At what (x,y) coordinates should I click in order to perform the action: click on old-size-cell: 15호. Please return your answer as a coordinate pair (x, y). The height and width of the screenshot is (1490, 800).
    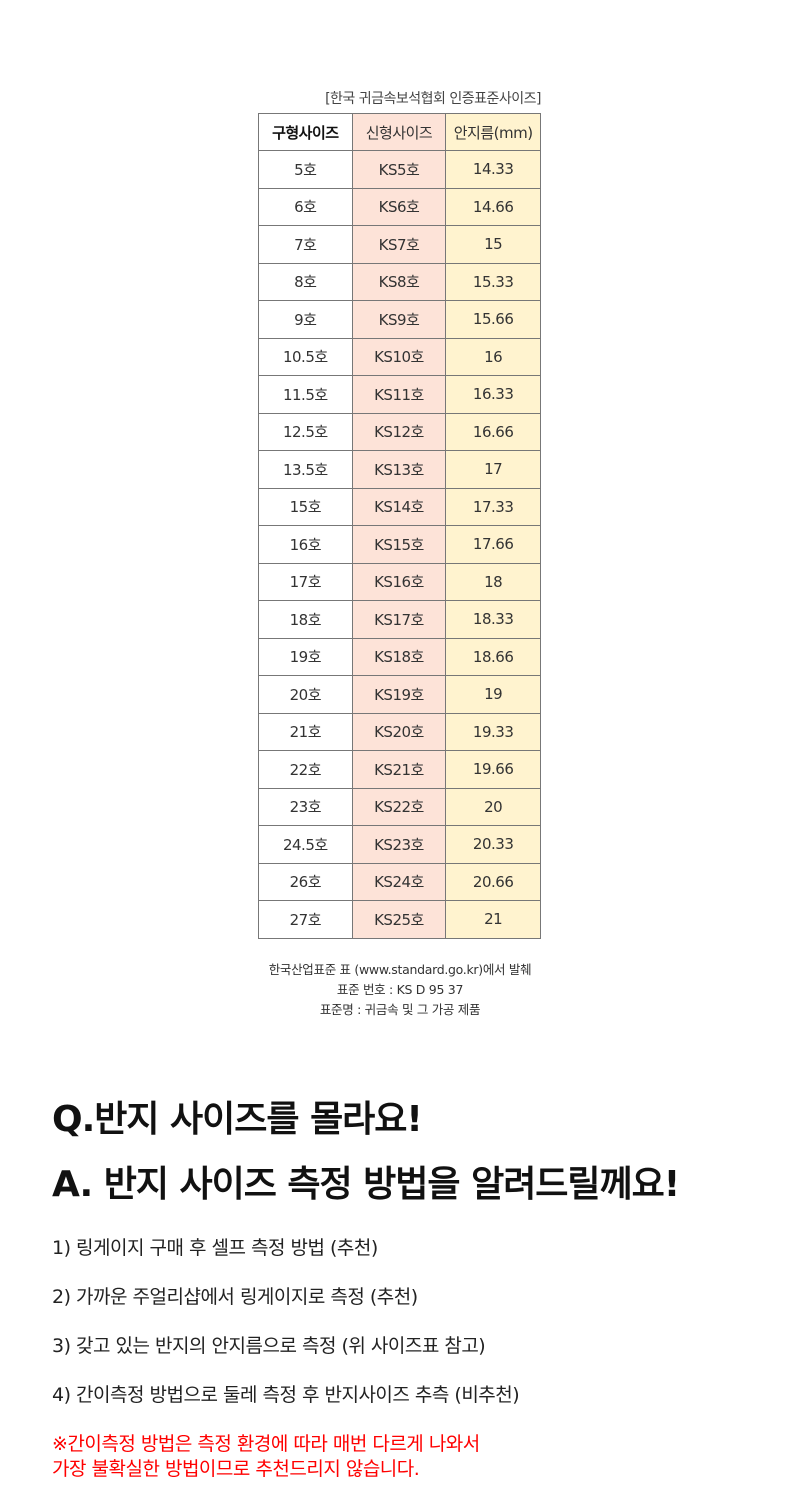
    Looking at the image, I should click on (305, 506).